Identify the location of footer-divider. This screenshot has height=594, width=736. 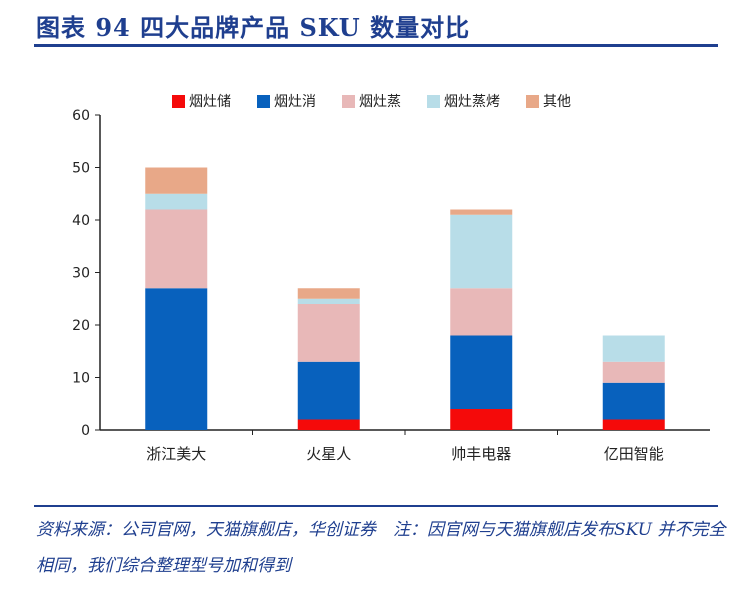
(376, 506).